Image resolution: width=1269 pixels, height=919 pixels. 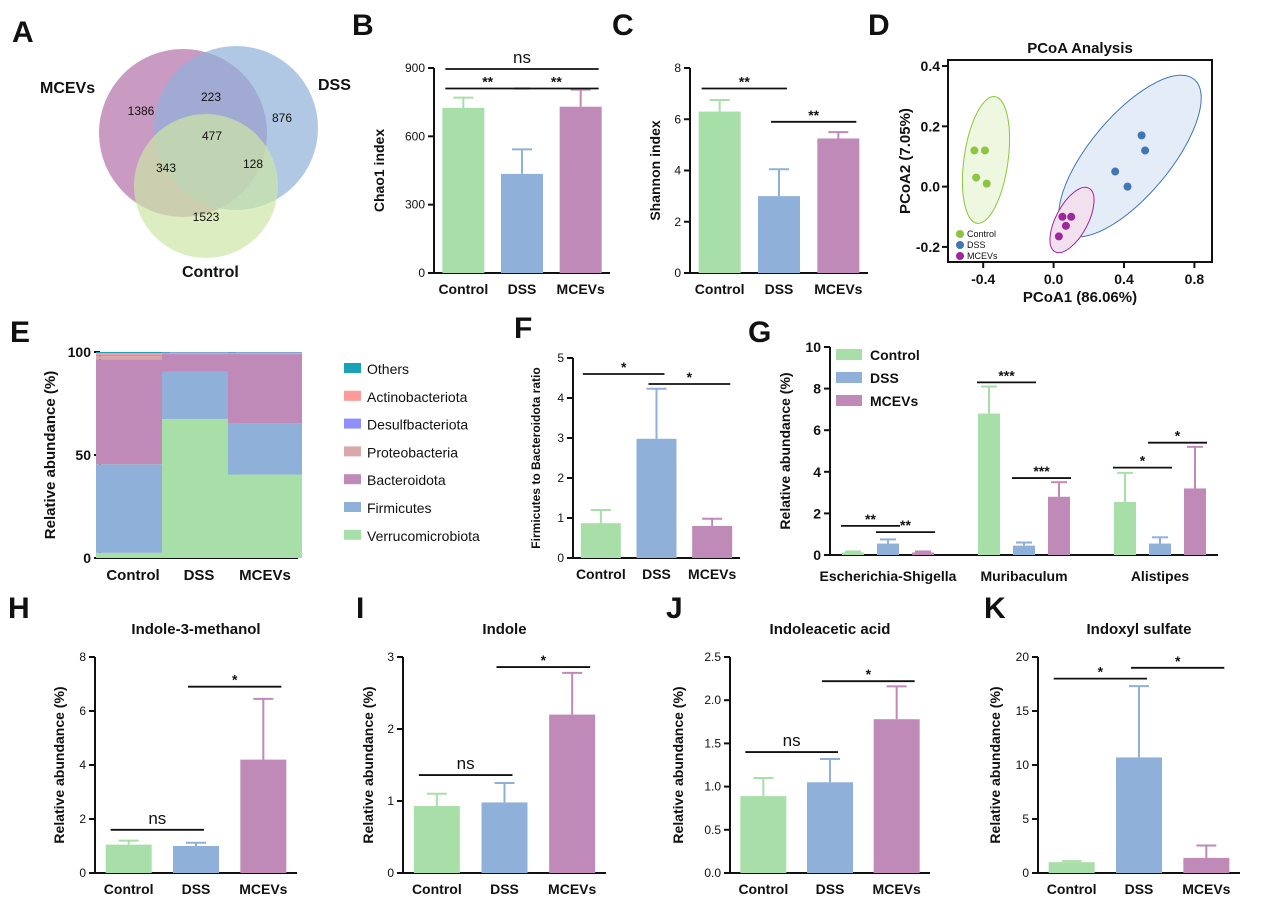 I want to click on y-axis-label: Chao1 index, so click(x=379, y=170).